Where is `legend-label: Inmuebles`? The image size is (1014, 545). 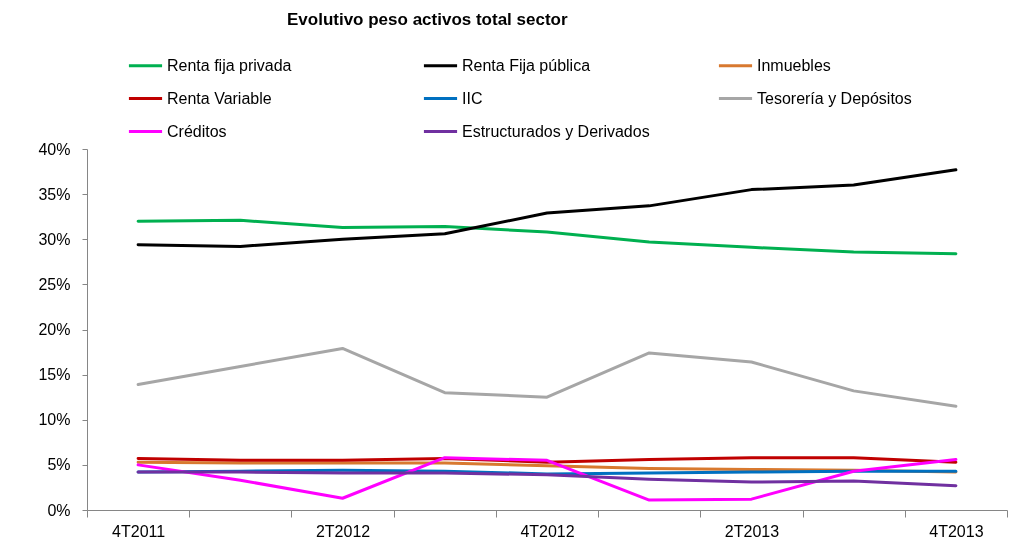
legend-label: Inmuebles is located at coordinates (794, 65).